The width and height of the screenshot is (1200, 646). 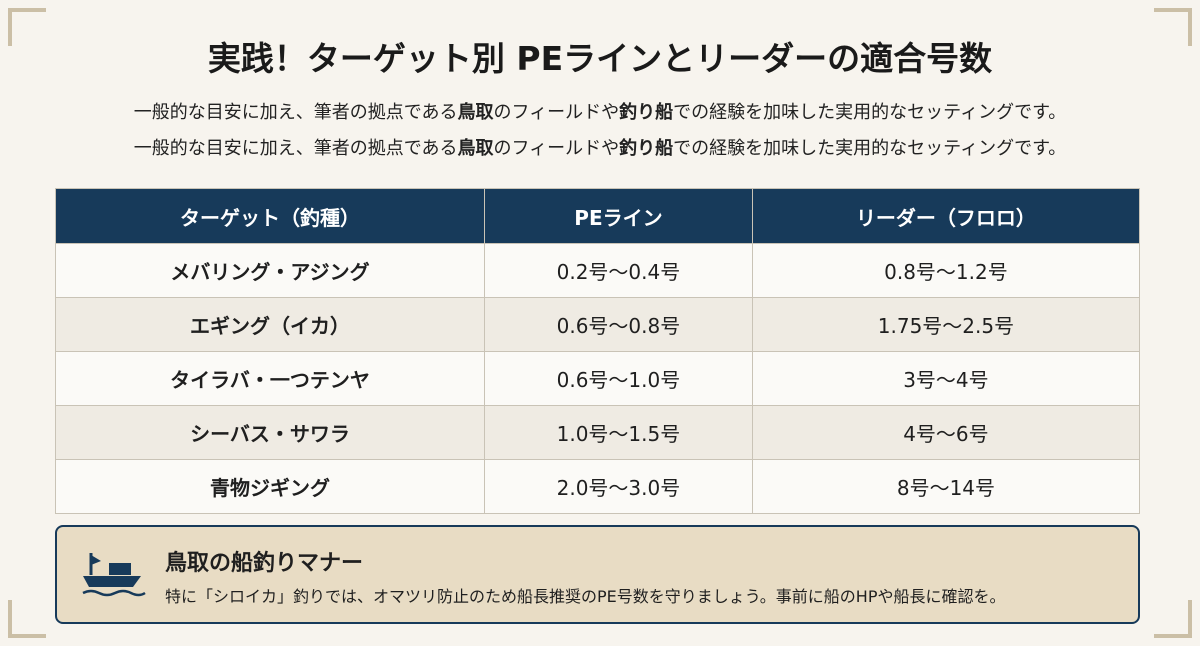 I want to click on header-row: ターゲット（釣種） PEライン リーダー（フロロ）, so click(x=597, y=216).